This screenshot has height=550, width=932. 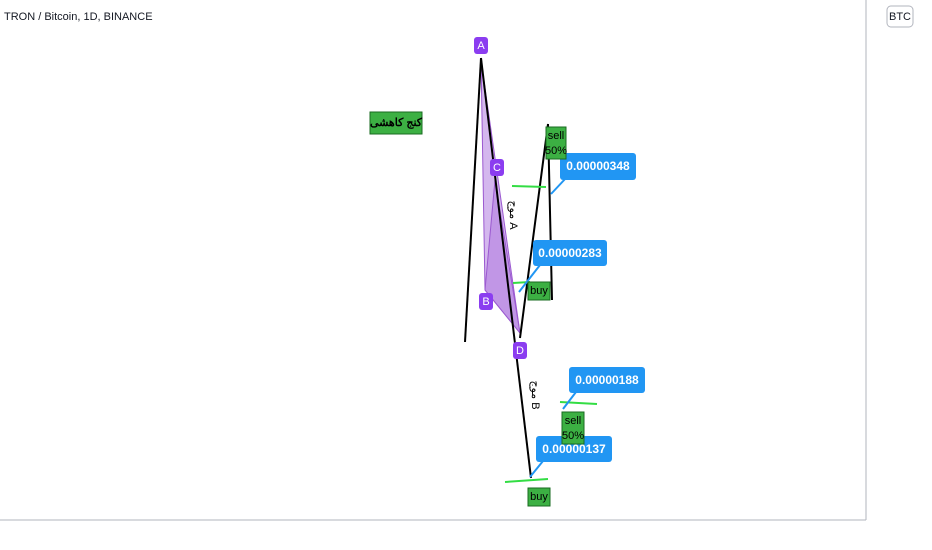 I want to click on point-label: C, so click(x=497, y=168).